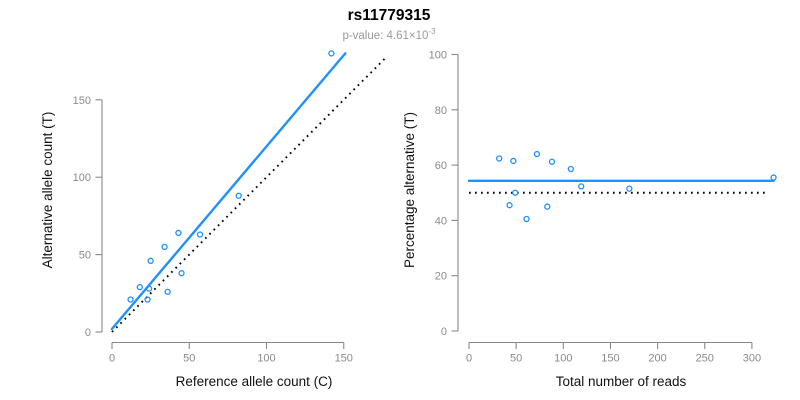 The width and height of the screenshot is (800, 400). Describe the element at coordinates (82, 101) in the screenshot. I see `y-tick-label: 150` at that location.